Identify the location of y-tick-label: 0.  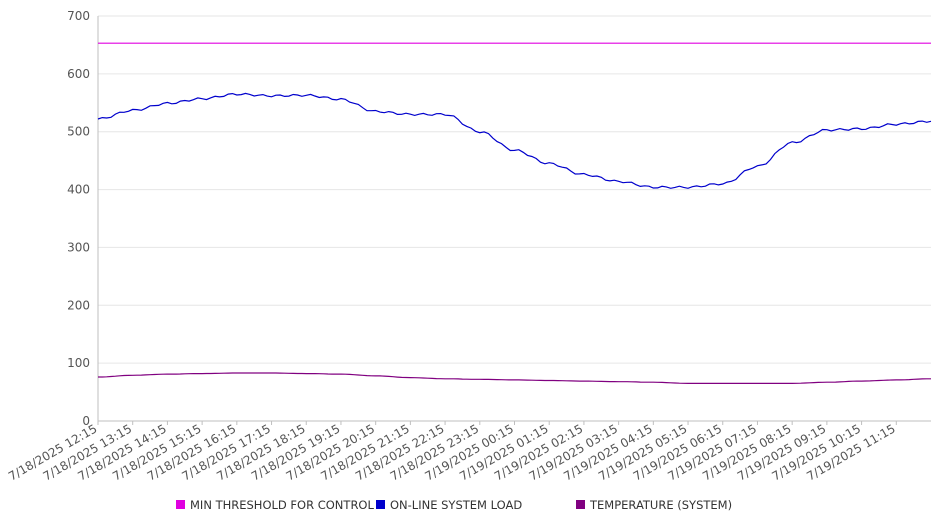
(86, 421).